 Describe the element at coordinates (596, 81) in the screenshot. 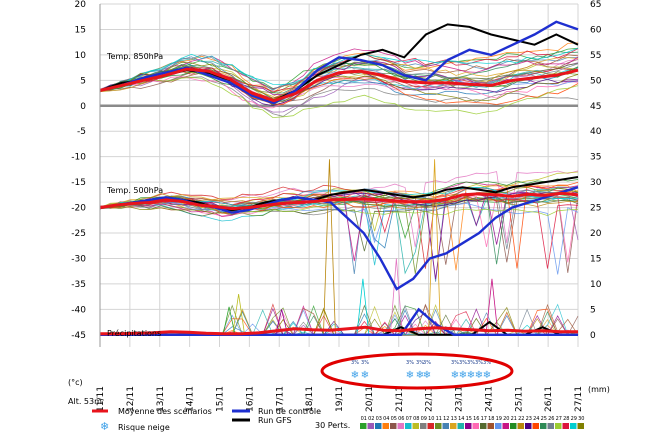

I see `right-axis-tick-label: 50` at that location.